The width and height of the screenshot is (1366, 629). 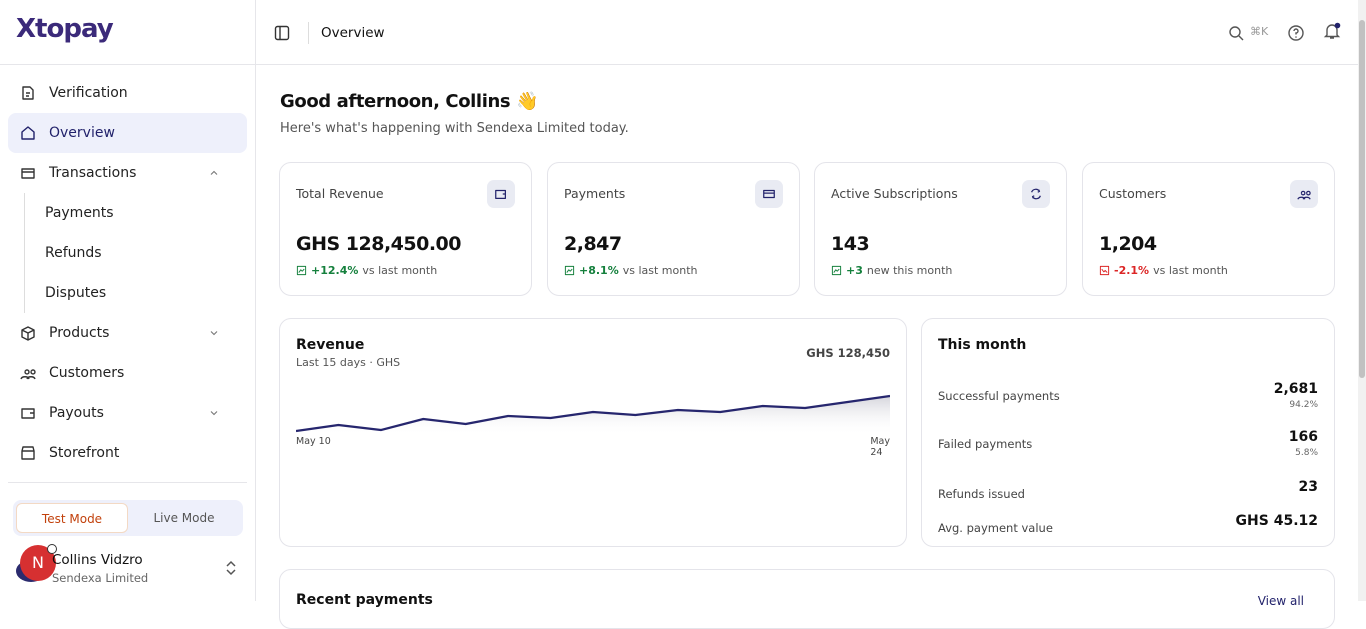 I want to click on x-label: May 10, so click(x=313, y=441).